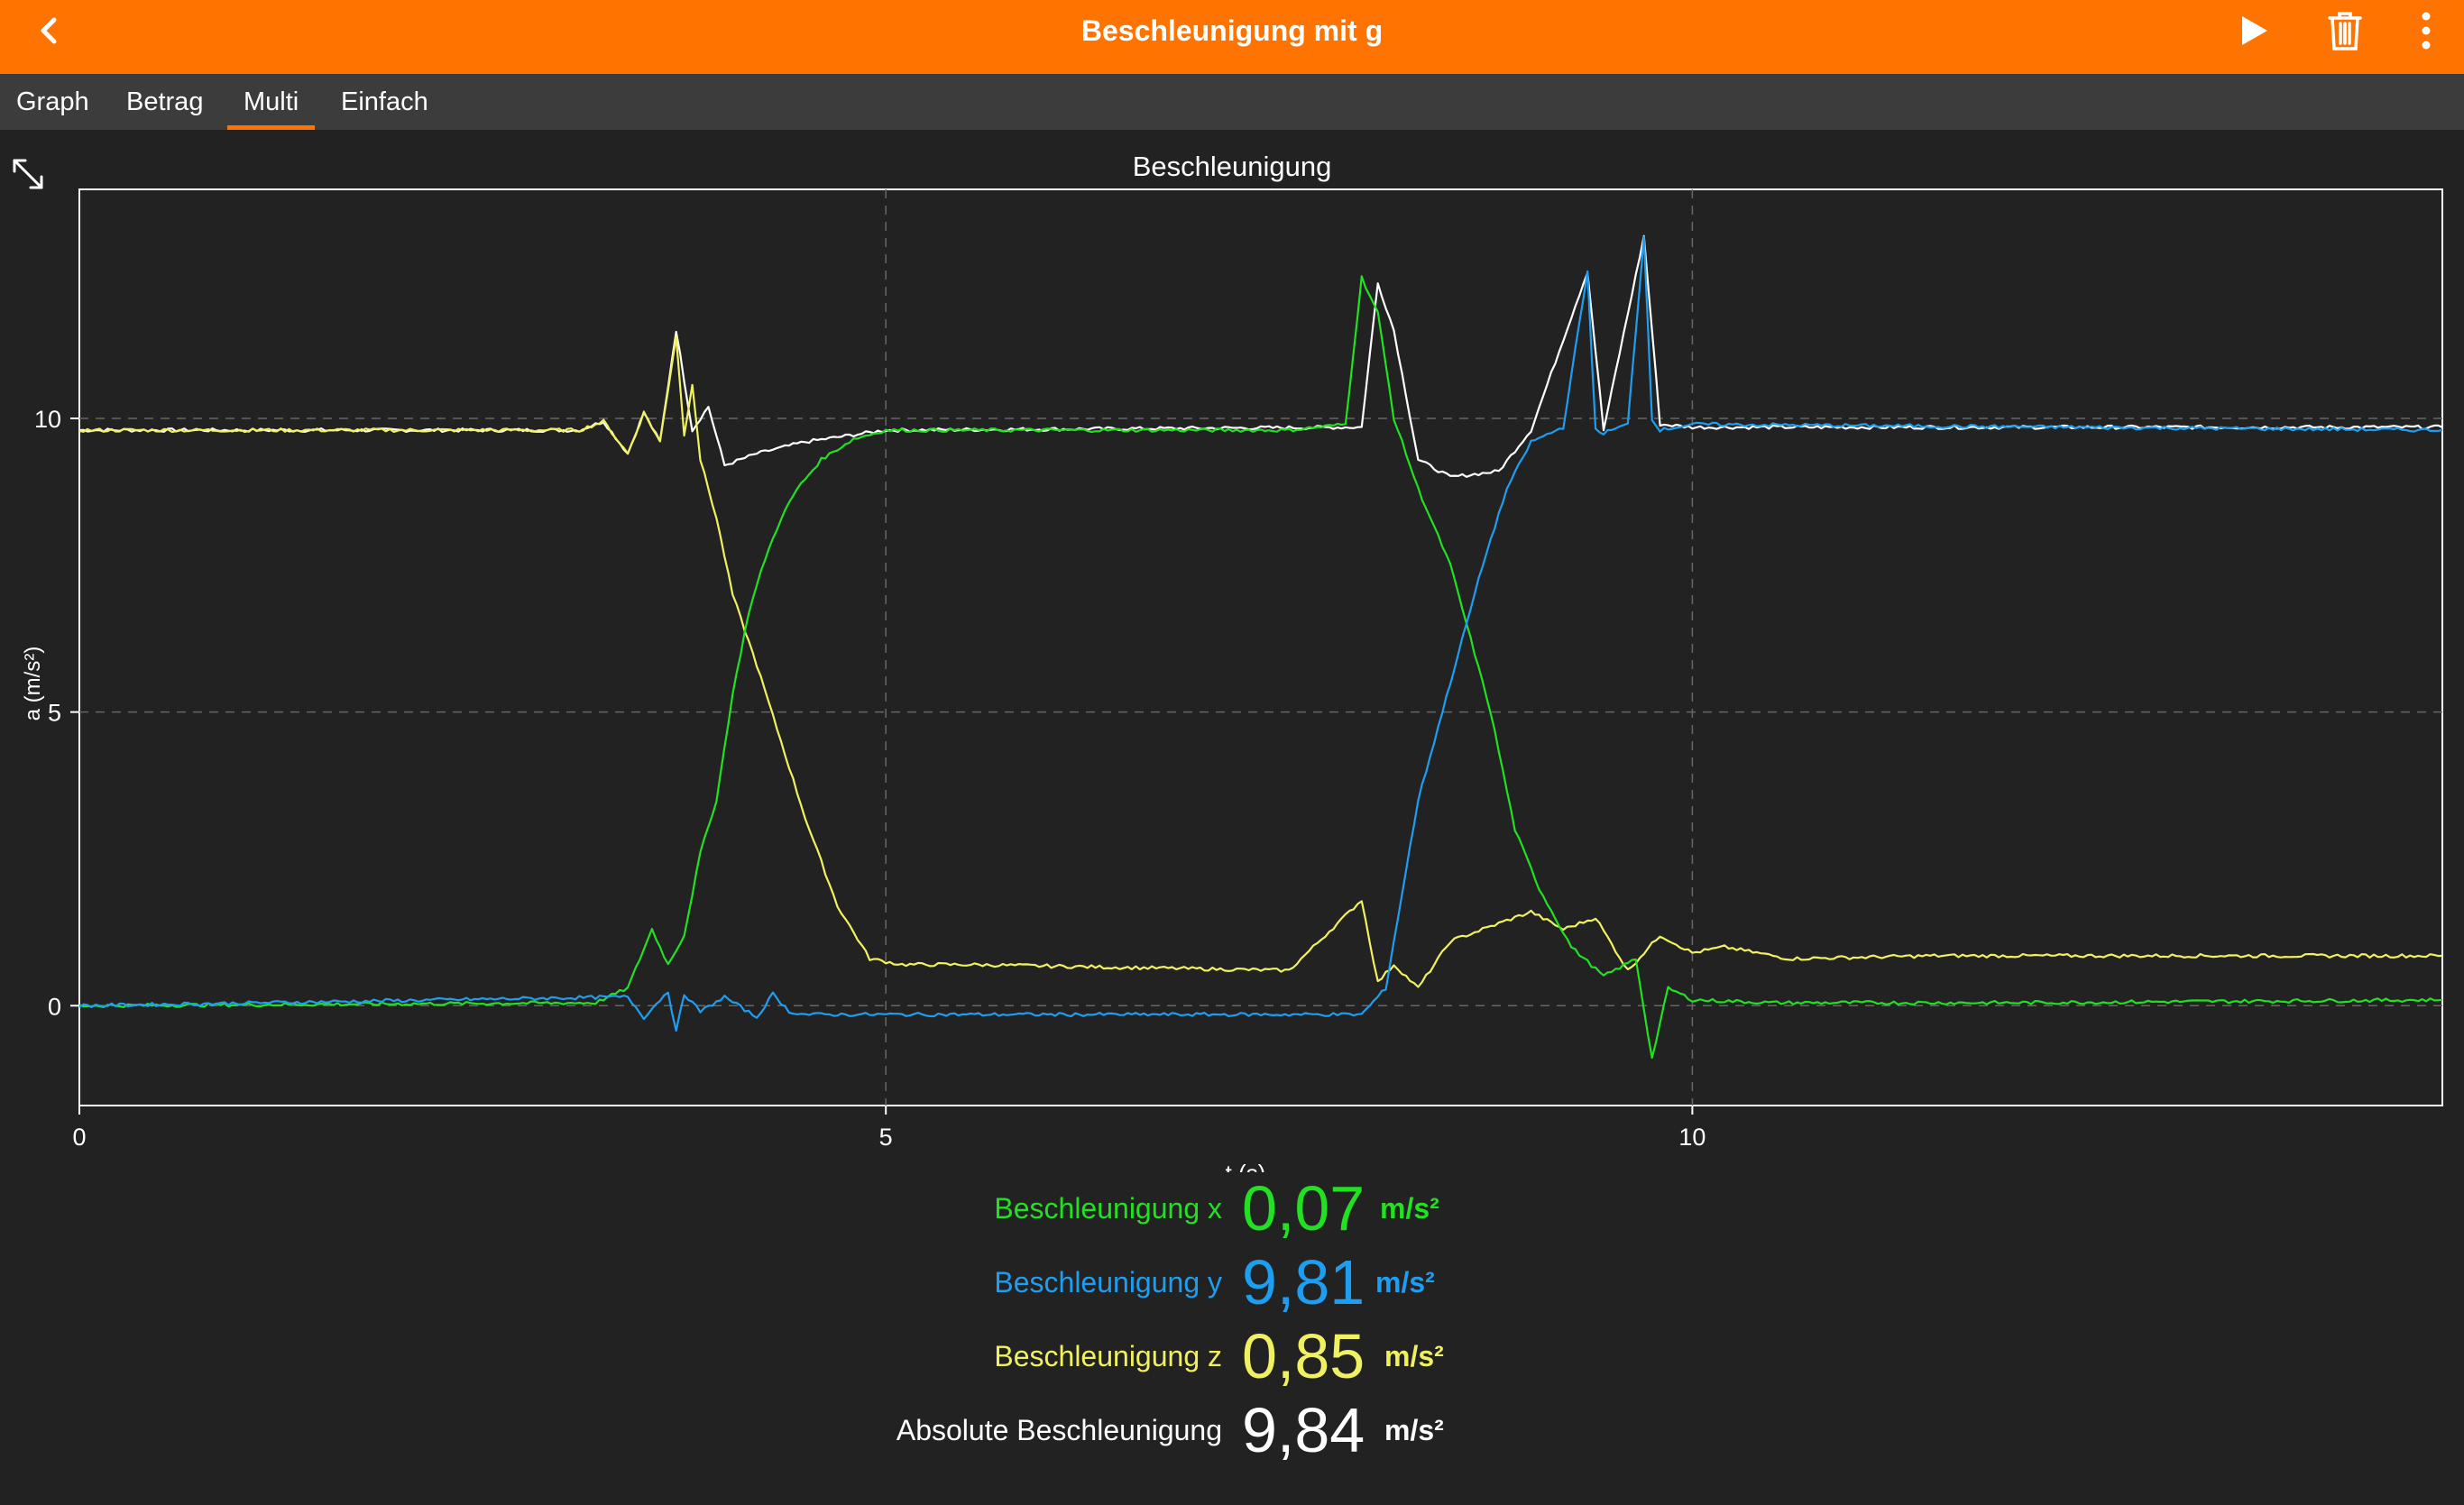 The height and width of the screenshot is (1505, 2464). I want to click on x-tick-label: 5, so click(886, 1137).